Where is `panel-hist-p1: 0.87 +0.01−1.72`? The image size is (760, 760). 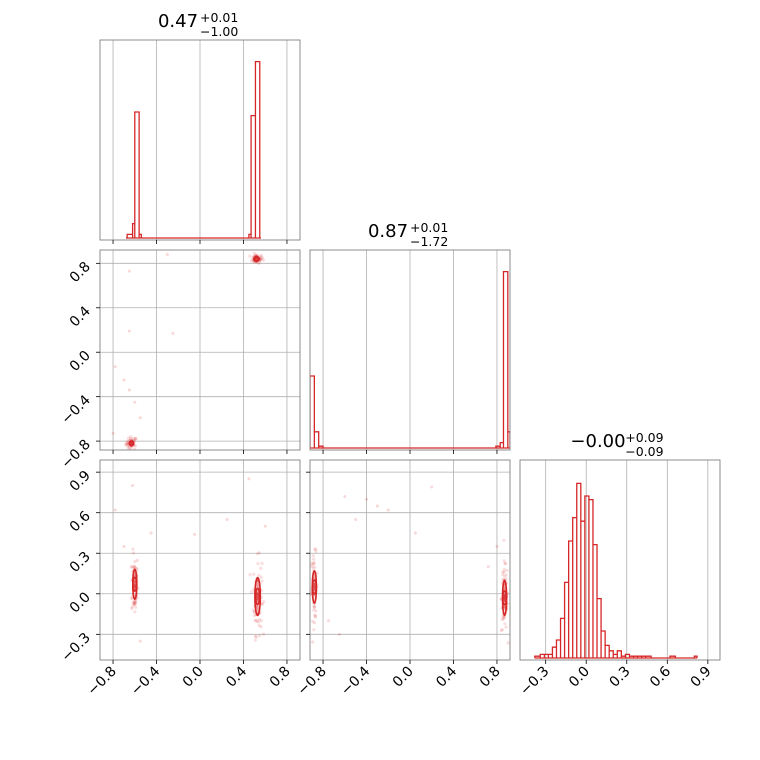 panel-hist-p1: 0.87 +0.01−1.72 is located at coordinates (410, 337).